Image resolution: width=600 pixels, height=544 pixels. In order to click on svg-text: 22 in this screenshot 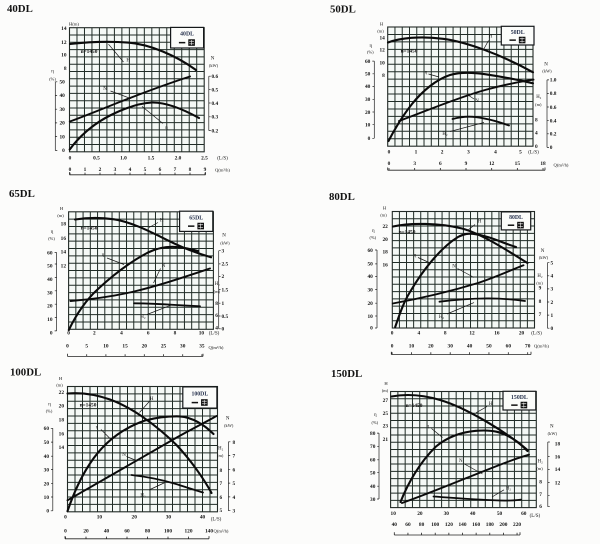, I will do `click(385, 227)`.